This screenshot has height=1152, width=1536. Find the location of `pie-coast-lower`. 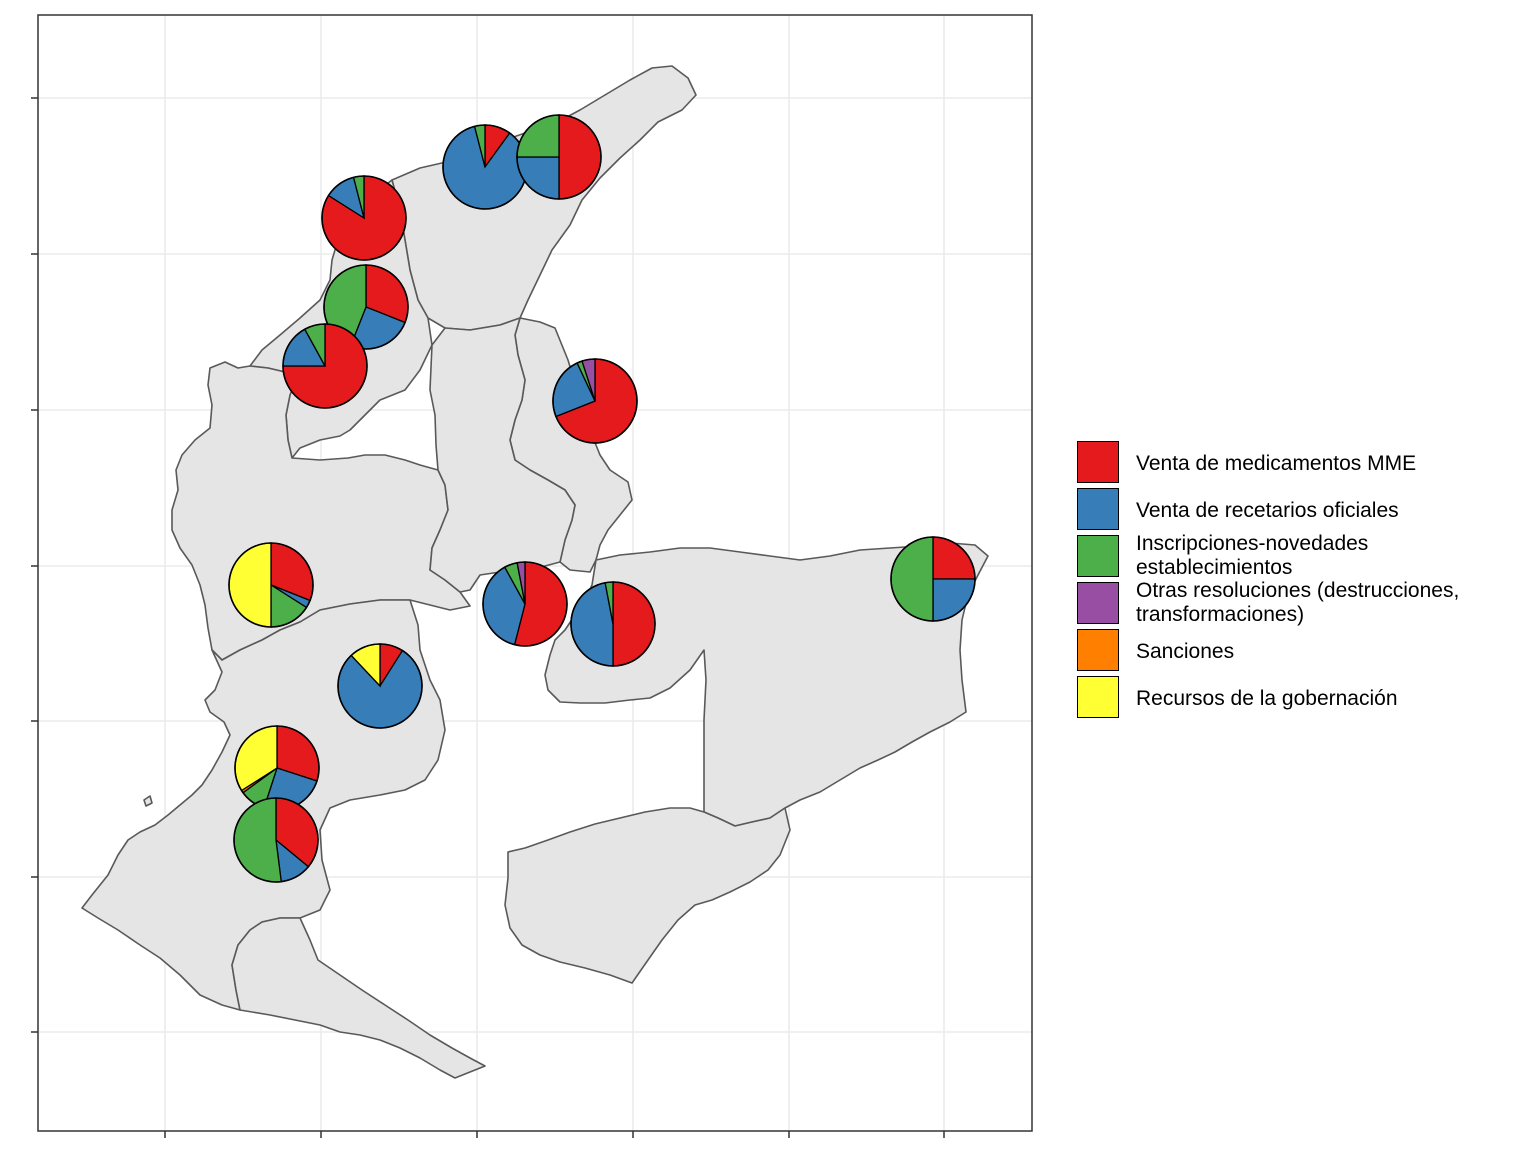

pie-coast-lower is located at coordinates (325, 366).